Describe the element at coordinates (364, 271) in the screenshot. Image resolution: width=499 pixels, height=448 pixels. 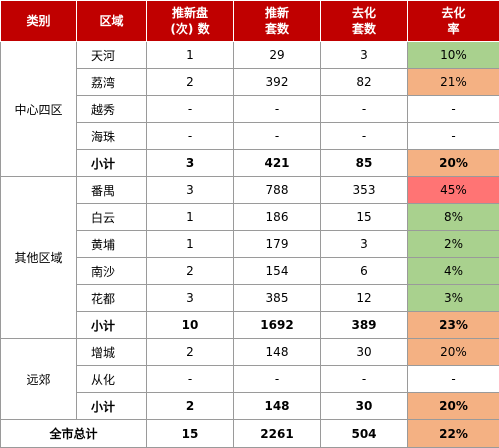
I see `sold-units-cell: 6` at that location.